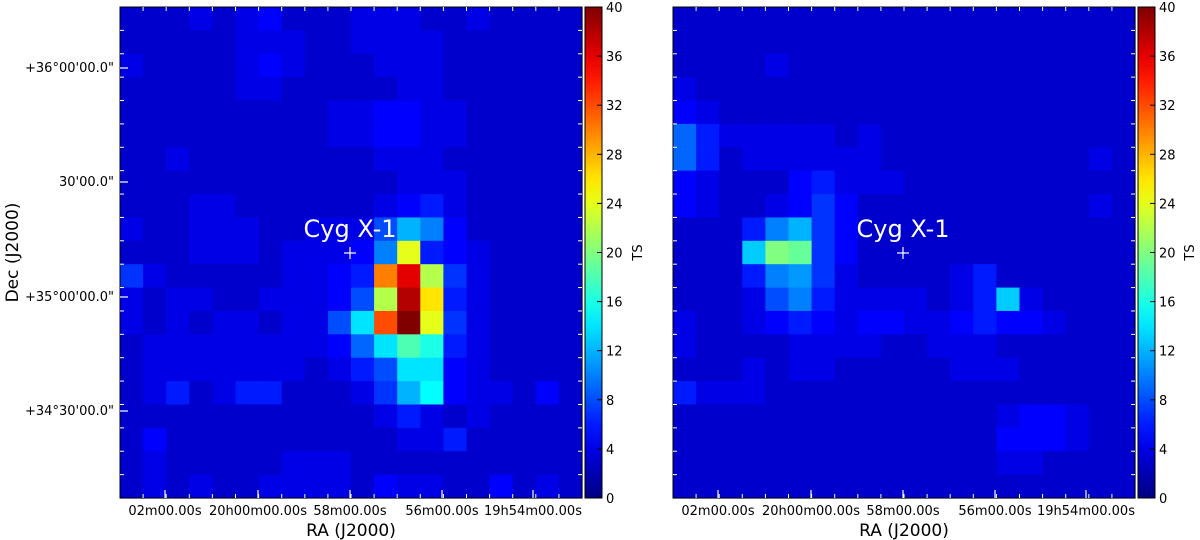 This screenshot has width=1200, height=540. What do you see at coordinates (533, 511) in the screenshot?
I see `x-tick-label: 19h54m00.00s` at bounding box center [533, 511].